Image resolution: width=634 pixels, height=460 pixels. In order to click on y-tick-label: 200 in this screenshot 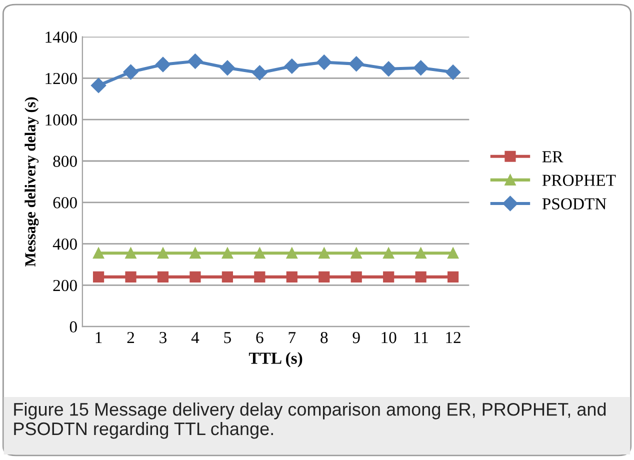, I will do `click(65, 286)`.